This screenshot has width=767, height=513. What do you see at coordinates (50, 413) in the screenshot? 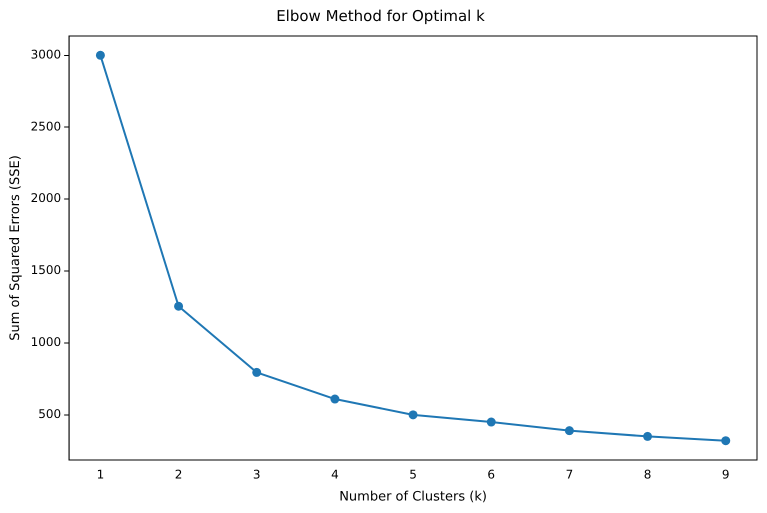
I see `y-tick-label: 500` at bounding box center [50, 413].